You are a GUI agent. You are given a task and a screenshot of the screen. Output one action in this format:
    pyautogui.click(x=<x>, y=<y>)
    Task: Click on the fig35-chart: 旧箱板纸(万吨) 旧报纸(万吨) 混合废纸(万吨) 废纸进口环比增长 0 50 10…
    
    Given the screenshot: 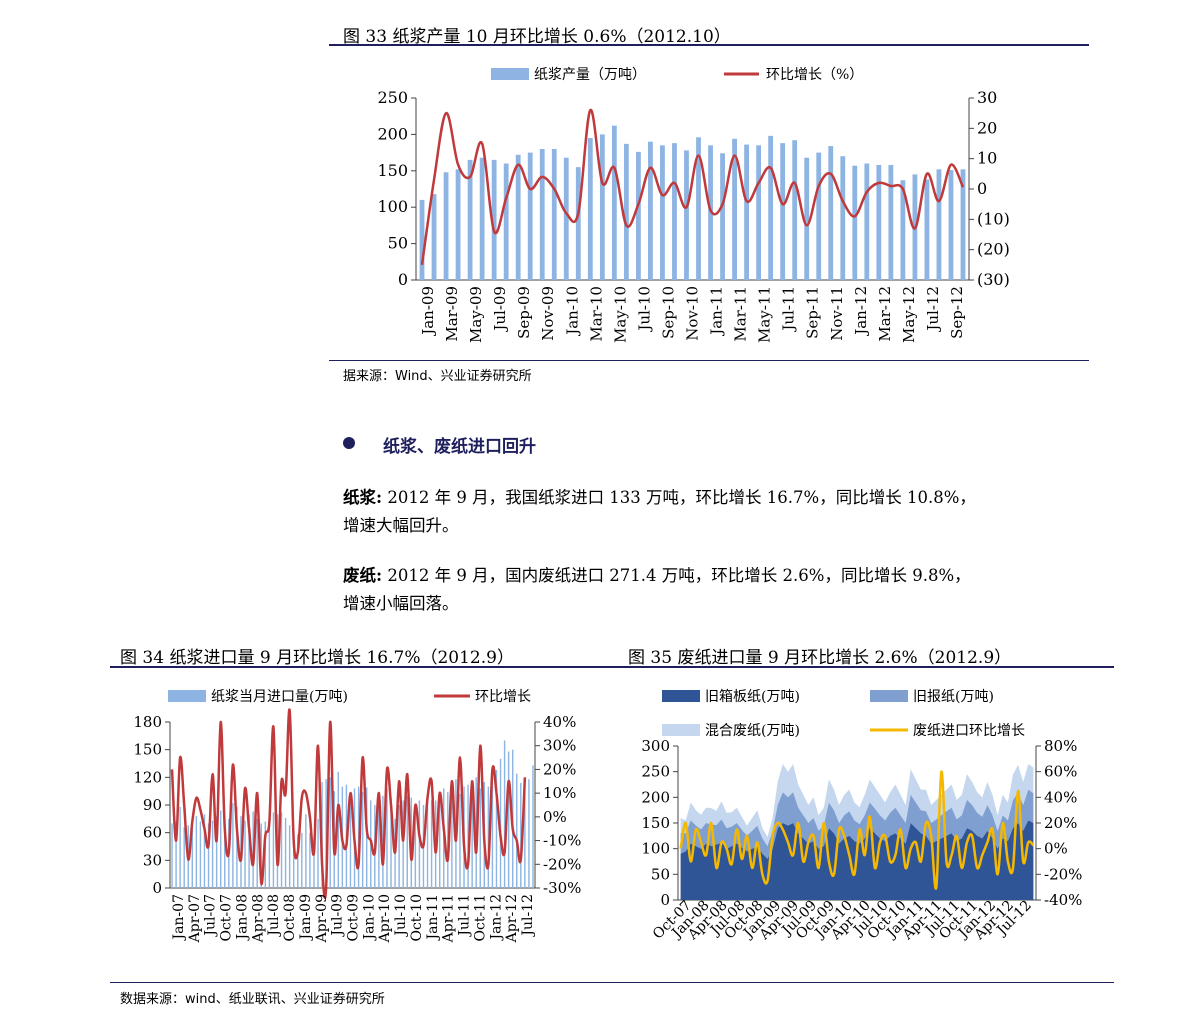 What is the action you would take?
    pyautogui.click(x=861, y=816)
    